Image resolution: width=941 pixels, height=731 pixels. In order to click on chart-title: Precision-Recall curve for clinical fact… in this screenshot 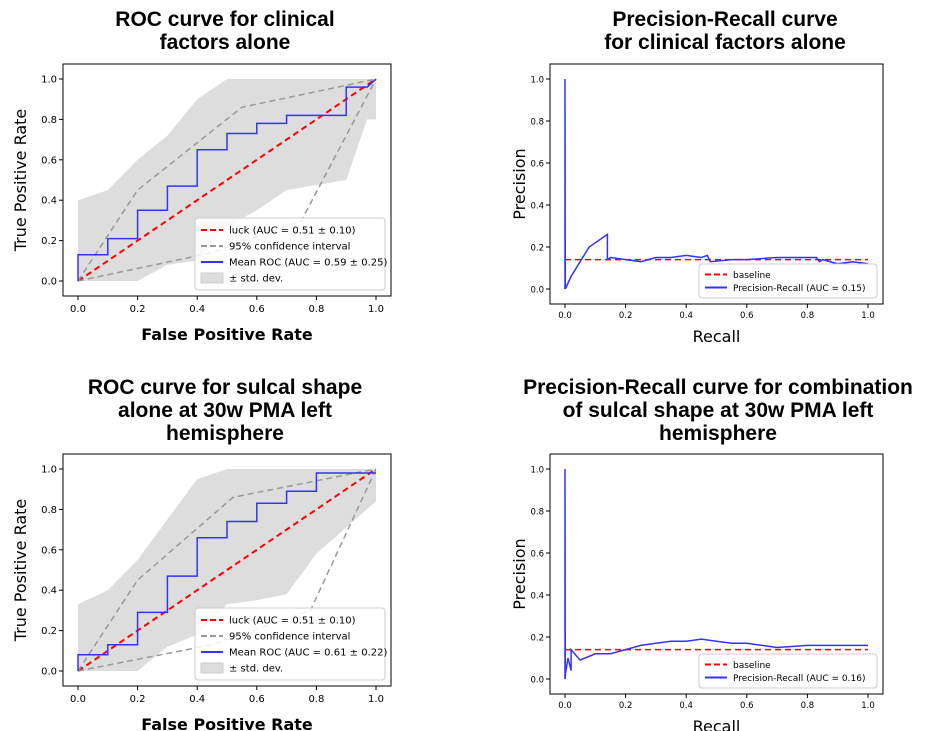, I will do `click(725, 31)`.